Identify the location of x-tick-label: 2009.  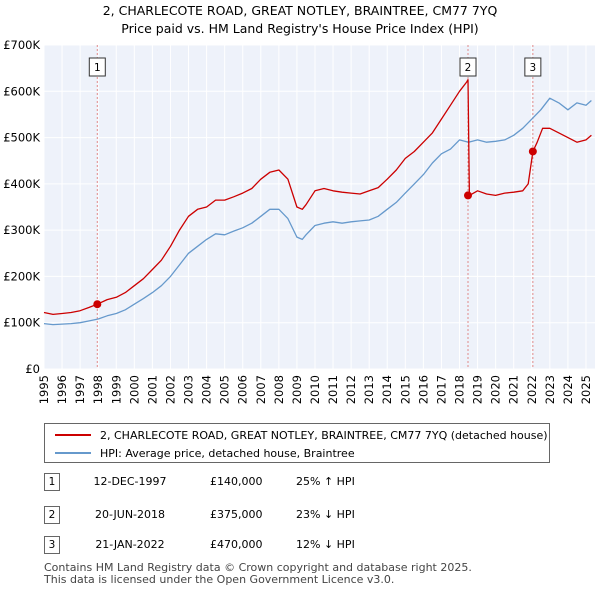
(297, 389).